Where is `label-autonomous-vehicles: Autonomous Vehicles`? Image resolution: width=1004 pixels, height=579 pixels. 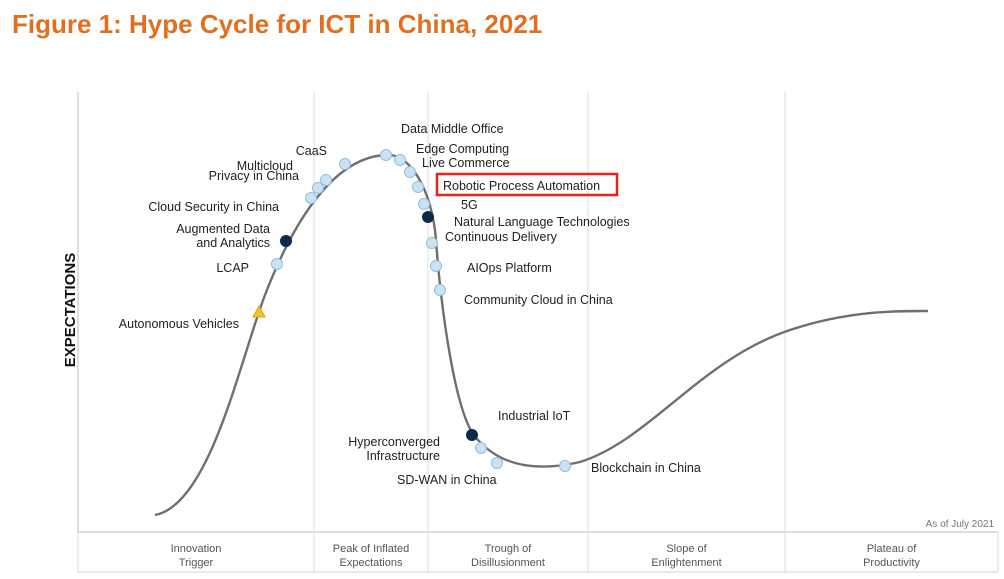 label-autonomous-vehicles: Autonomous Vehicles is located at coordinates (179, 324).